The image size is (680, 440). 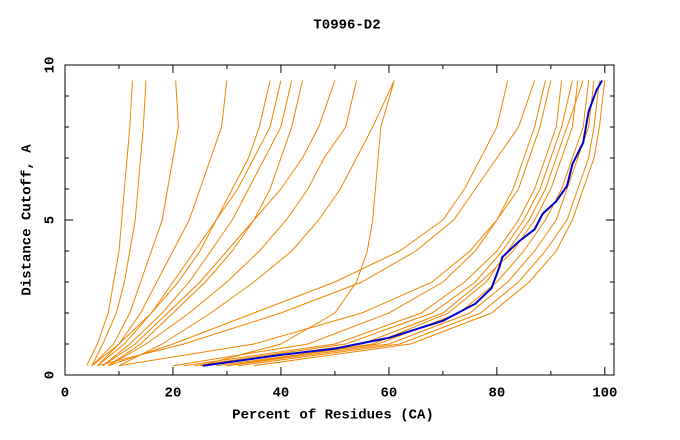 I want to click on x-tick-label: 100, so click(x=604, y=394).